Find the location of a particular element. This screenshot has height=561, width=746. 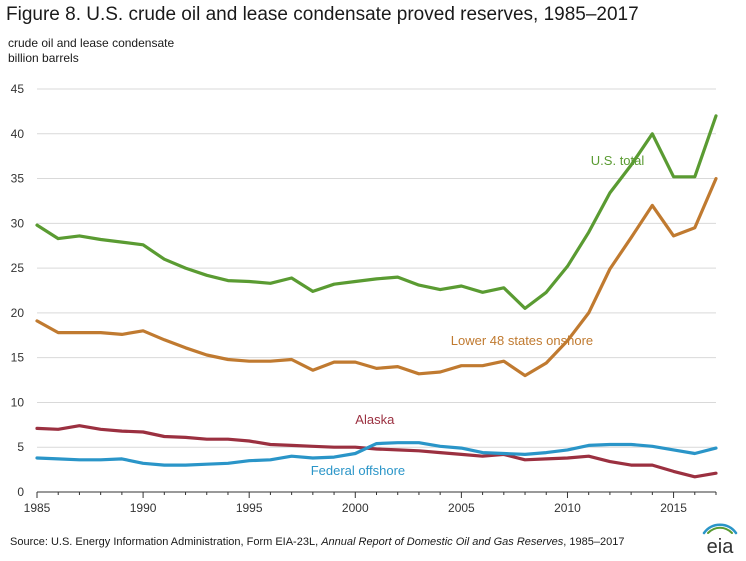

series-label: Lower 48 states onshore is located at coordinates (522, 340).